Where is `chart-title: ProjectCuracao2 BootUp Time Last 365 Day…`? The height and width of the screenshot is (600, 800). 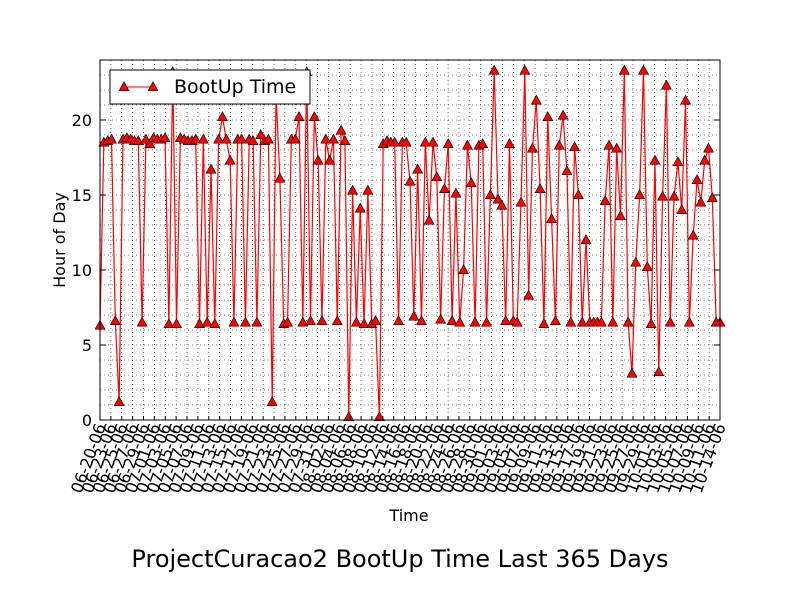
chart-title: ProjectCuracao2 BootUp Time Last 365 Day… is located at coordinates (400, 559).